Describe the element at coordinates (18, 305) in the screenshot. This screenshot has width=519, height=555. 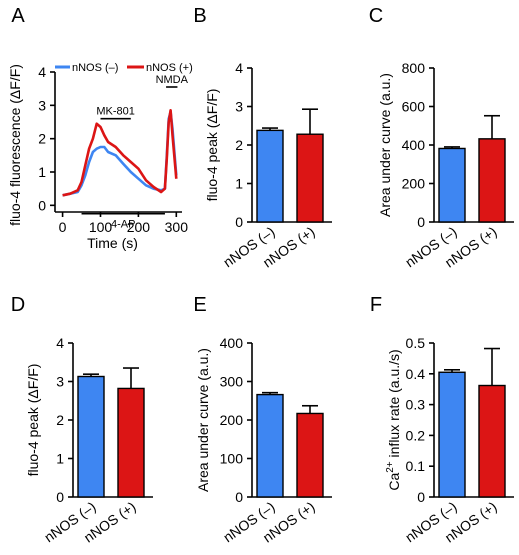
I see `panel-d-label: D` at that location.